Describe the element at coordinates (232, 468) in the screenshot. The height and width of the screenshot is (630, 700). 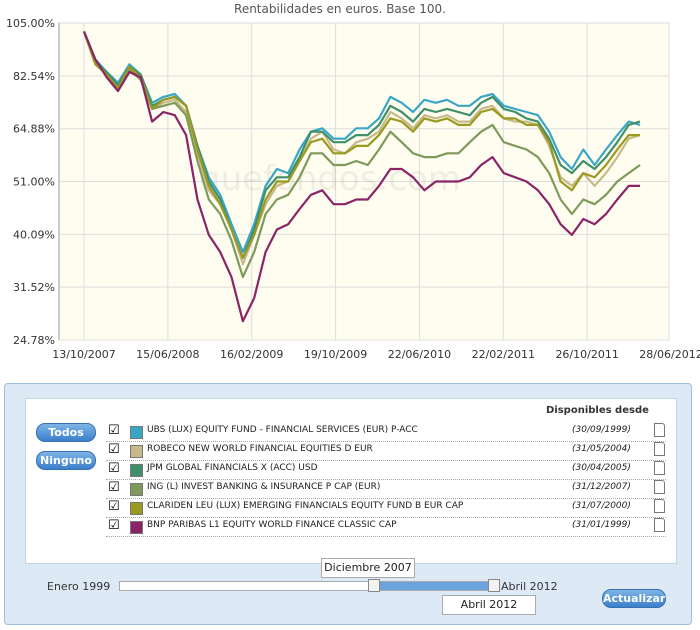
I see `fund-name: JPM GLOBAL FINANCIALS X (ACC) USD` at that location.